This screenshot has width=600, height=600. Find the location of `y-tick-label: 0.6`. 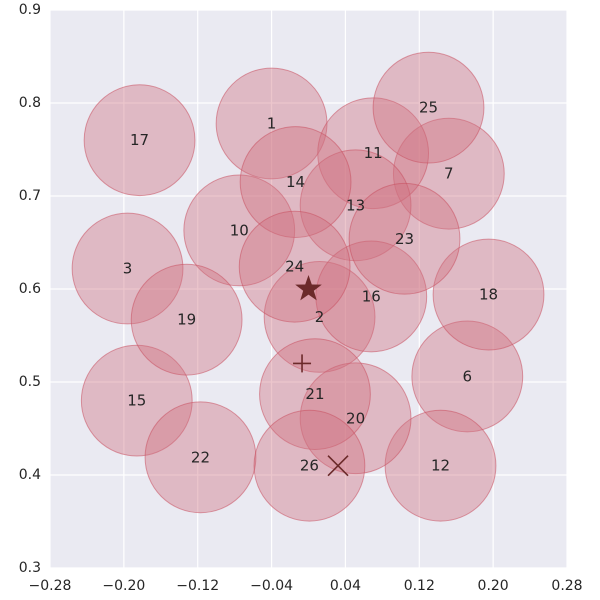

y-tick-label: 0.6 is located at coordinates (30, 289).